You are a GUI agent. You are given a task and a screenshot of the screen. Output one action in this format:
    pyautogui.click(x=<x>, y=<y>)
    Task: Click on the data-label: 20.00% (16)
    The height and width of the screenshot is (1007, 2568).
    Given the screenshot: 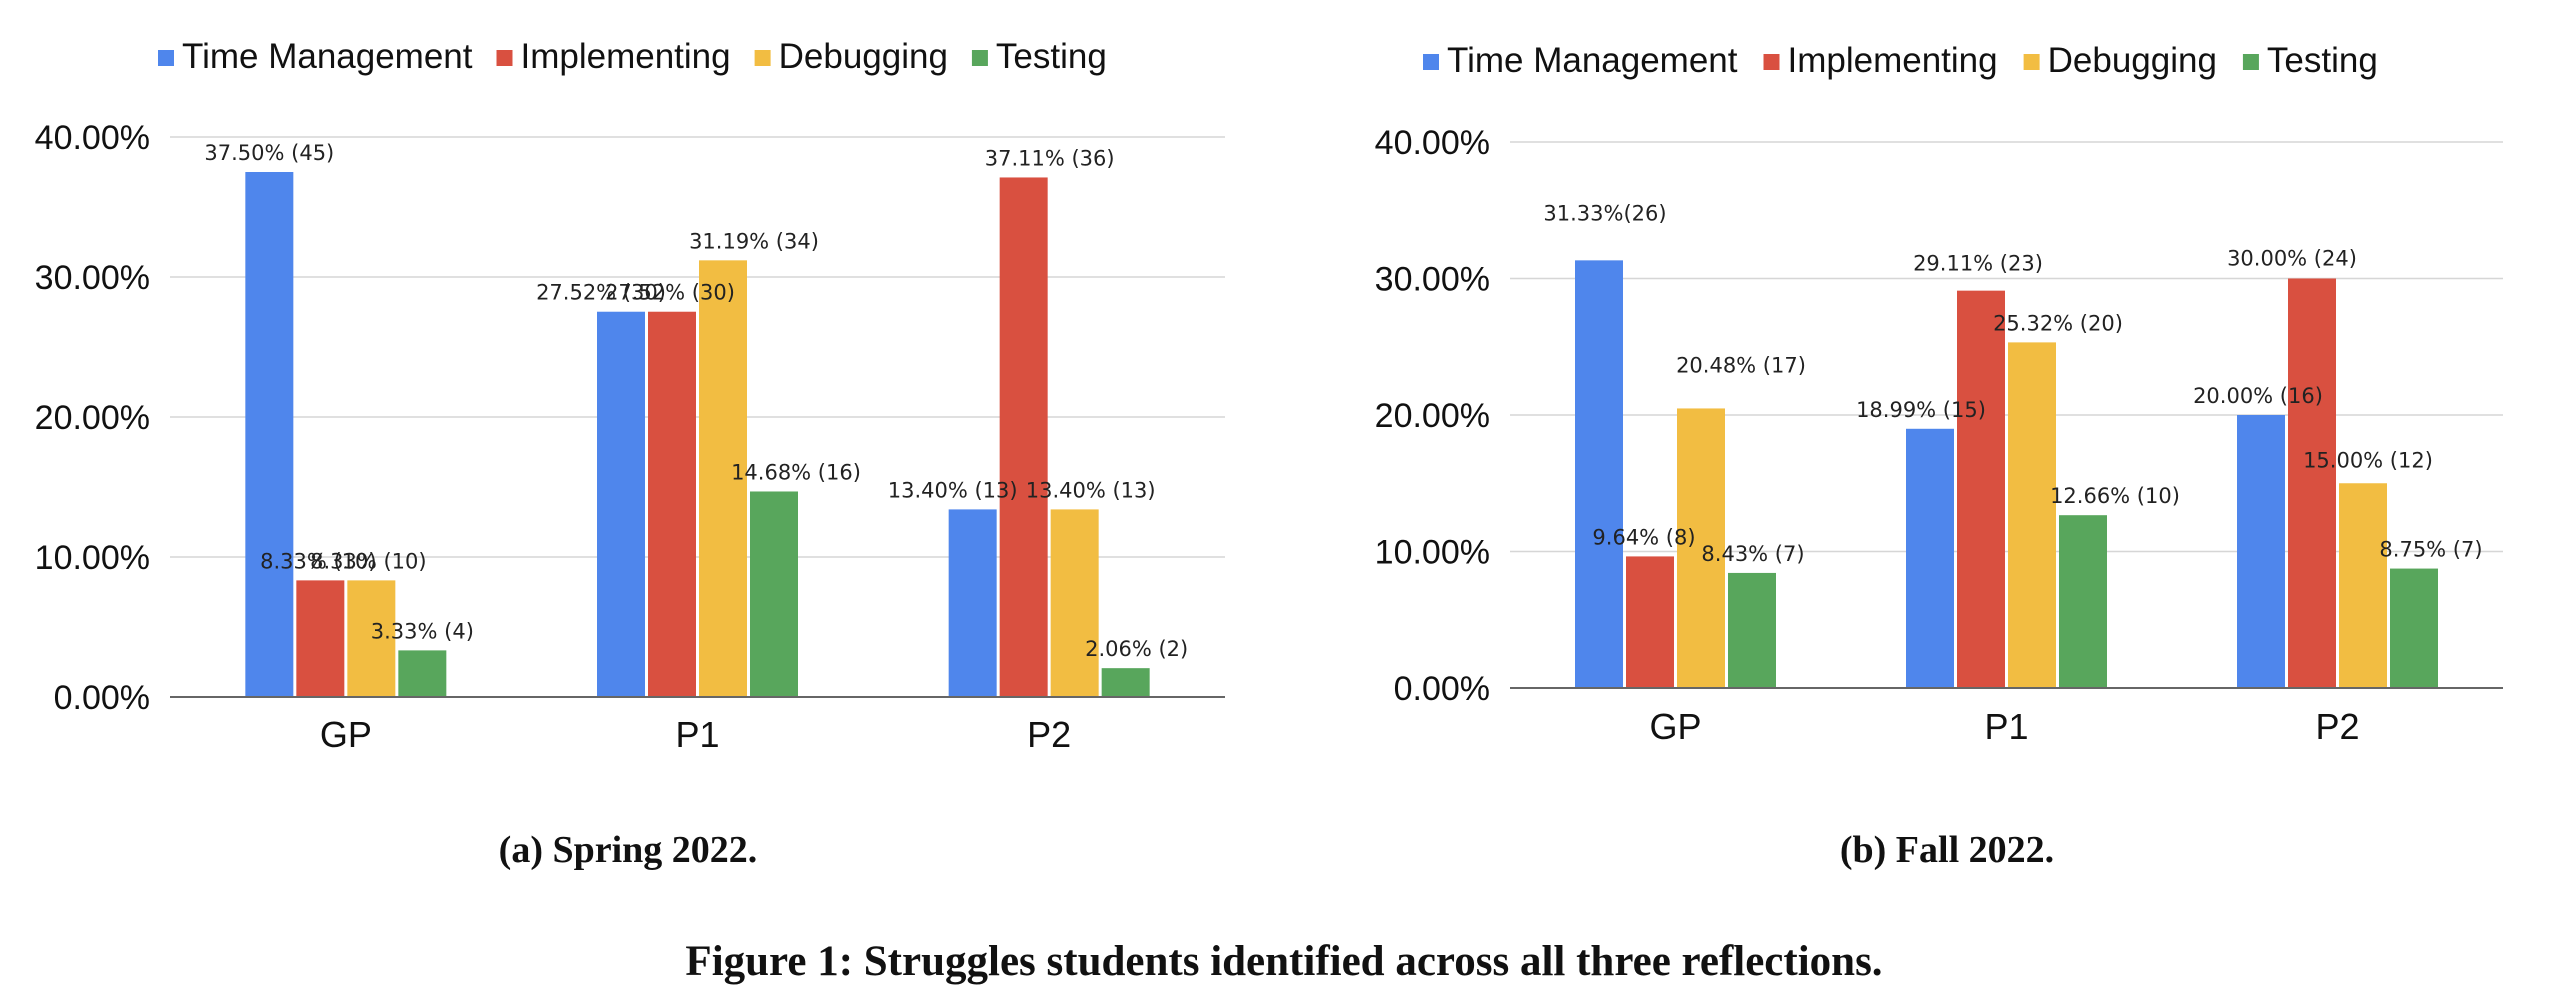 What is the action you would take?
    pyautogui.click(x=2258, y=396)
    